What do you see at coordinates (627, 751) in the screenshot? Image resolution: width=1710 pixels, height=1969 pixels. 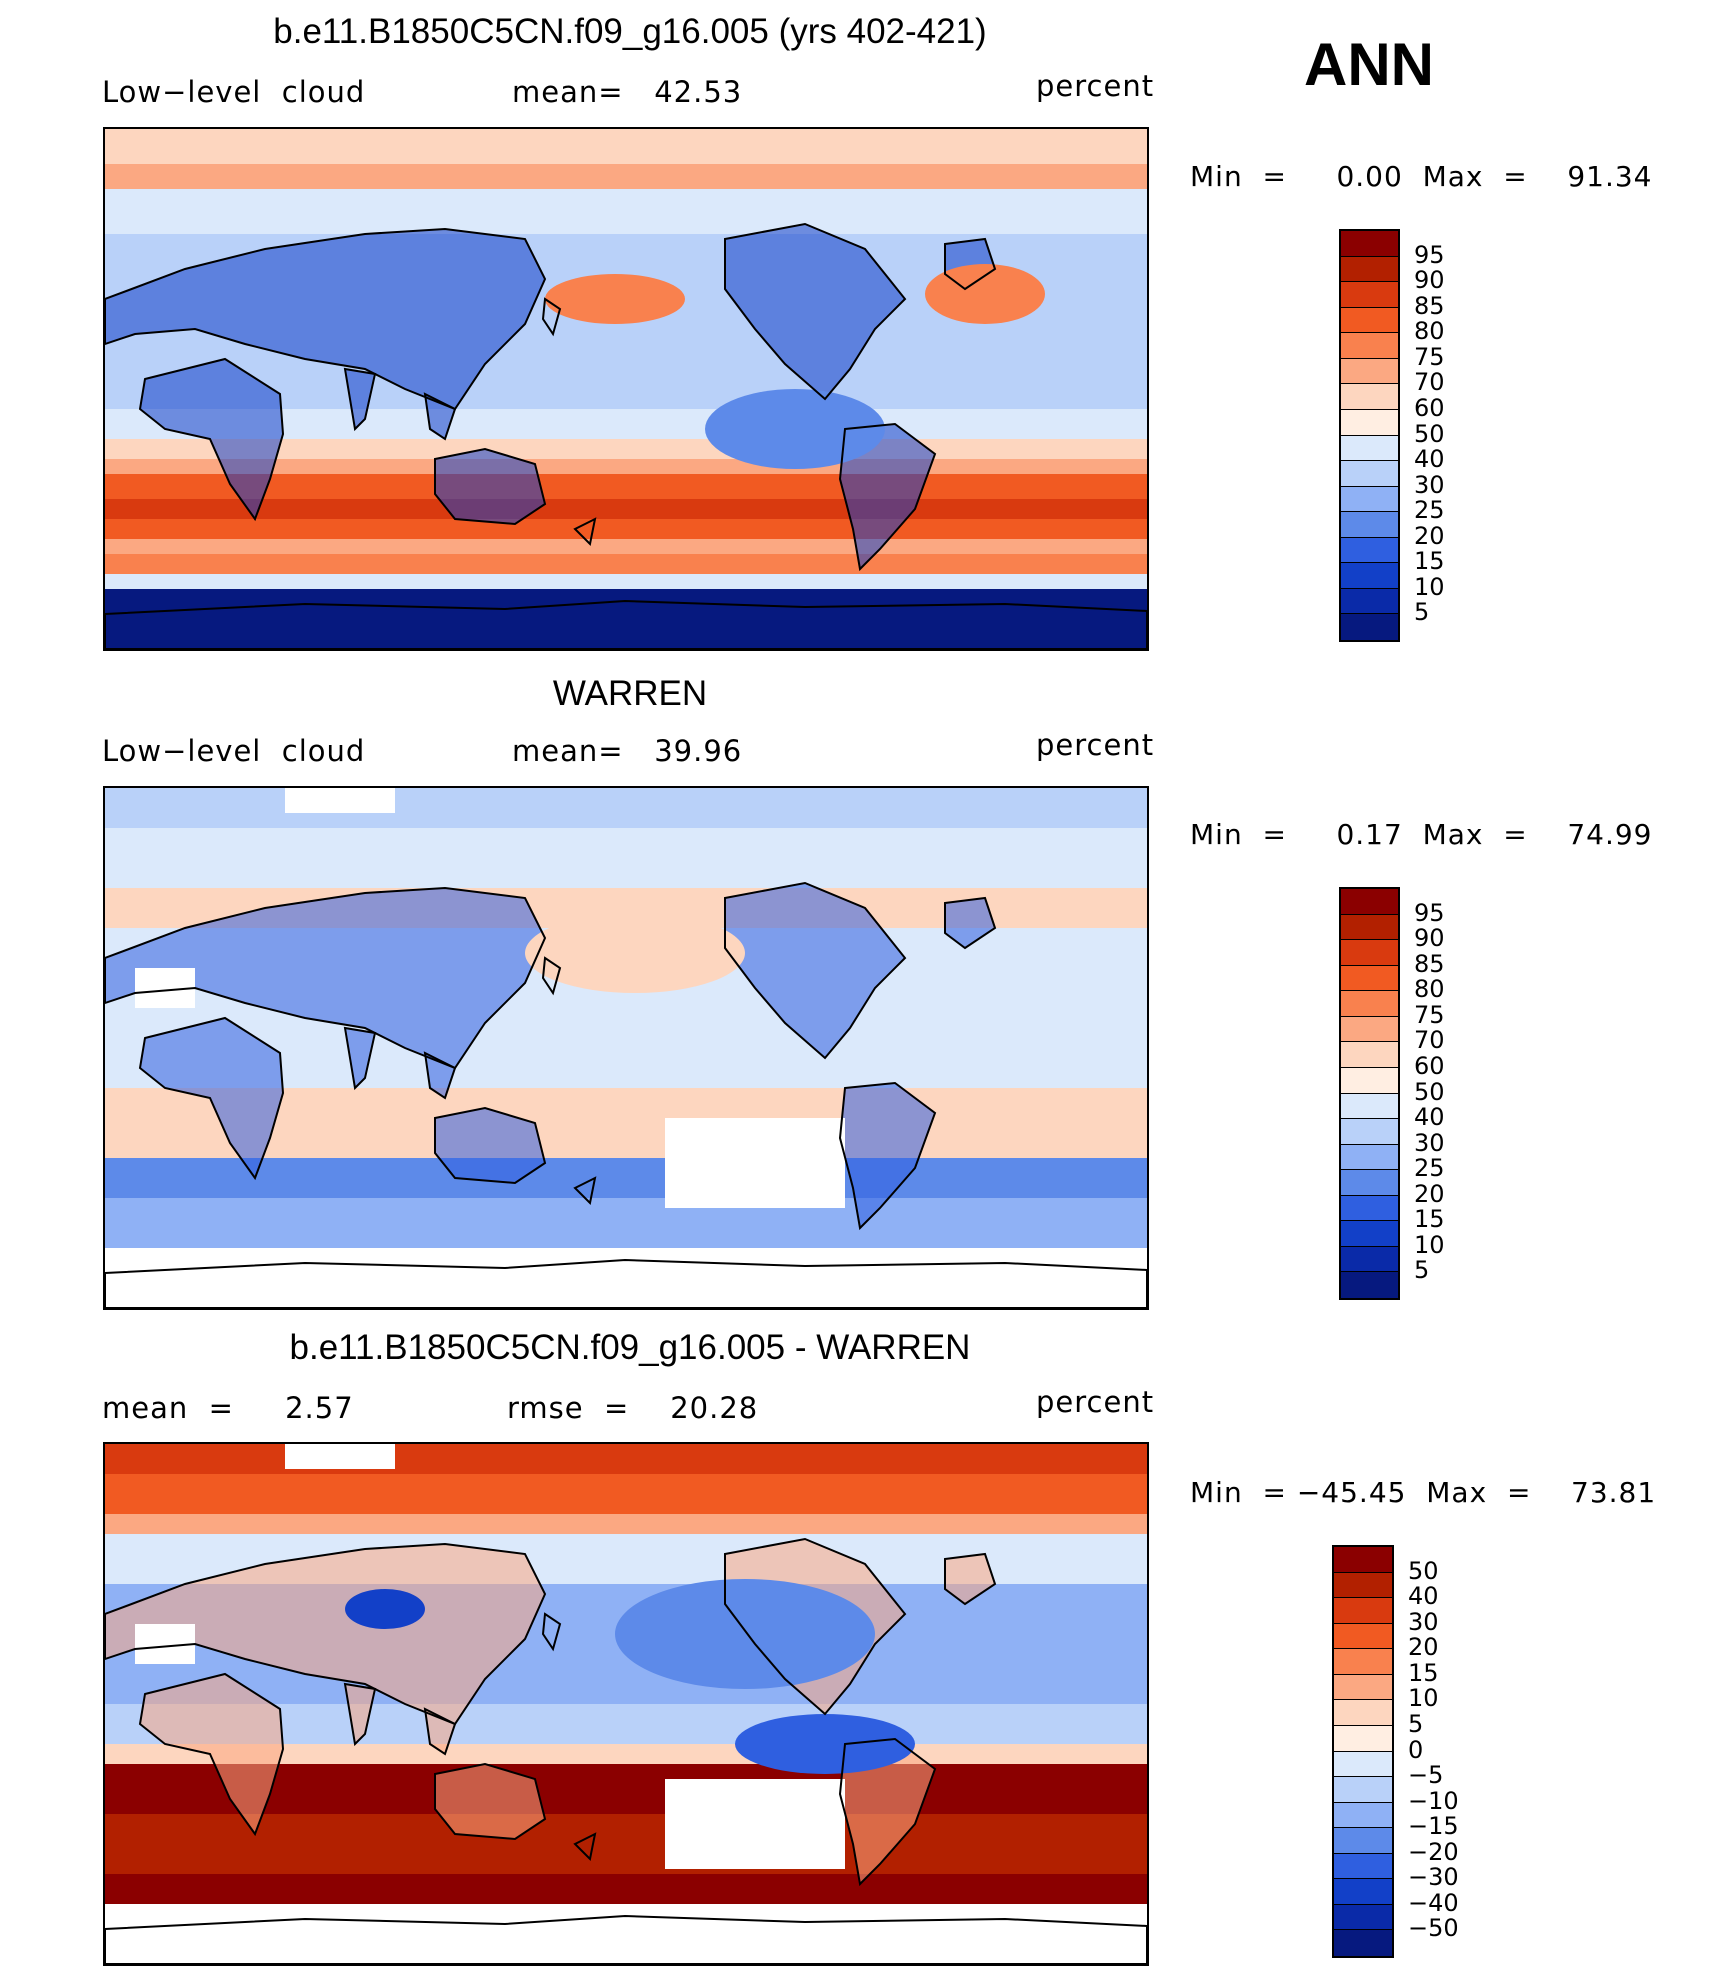 I see `panel-2-mean-label: mean= 39.96` at bounding box center [627, 751].